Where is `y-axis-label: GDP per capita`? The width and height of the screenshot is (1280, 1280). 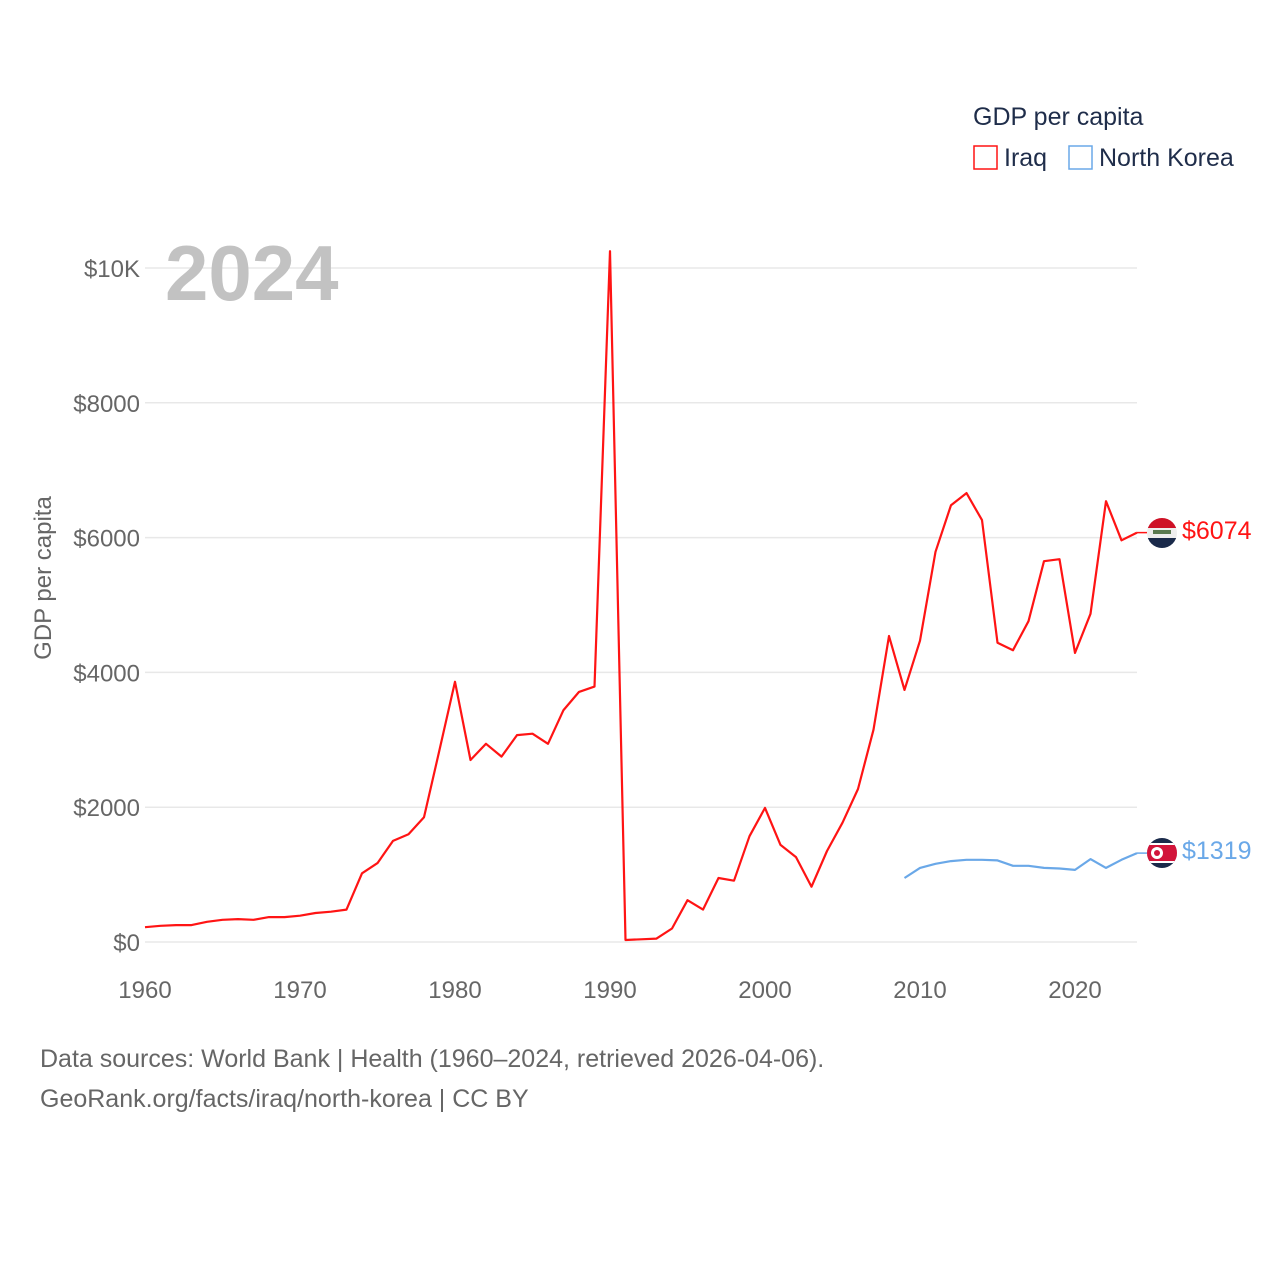
y-axis-label: GDP per capita is located at coordinates (43, 578).